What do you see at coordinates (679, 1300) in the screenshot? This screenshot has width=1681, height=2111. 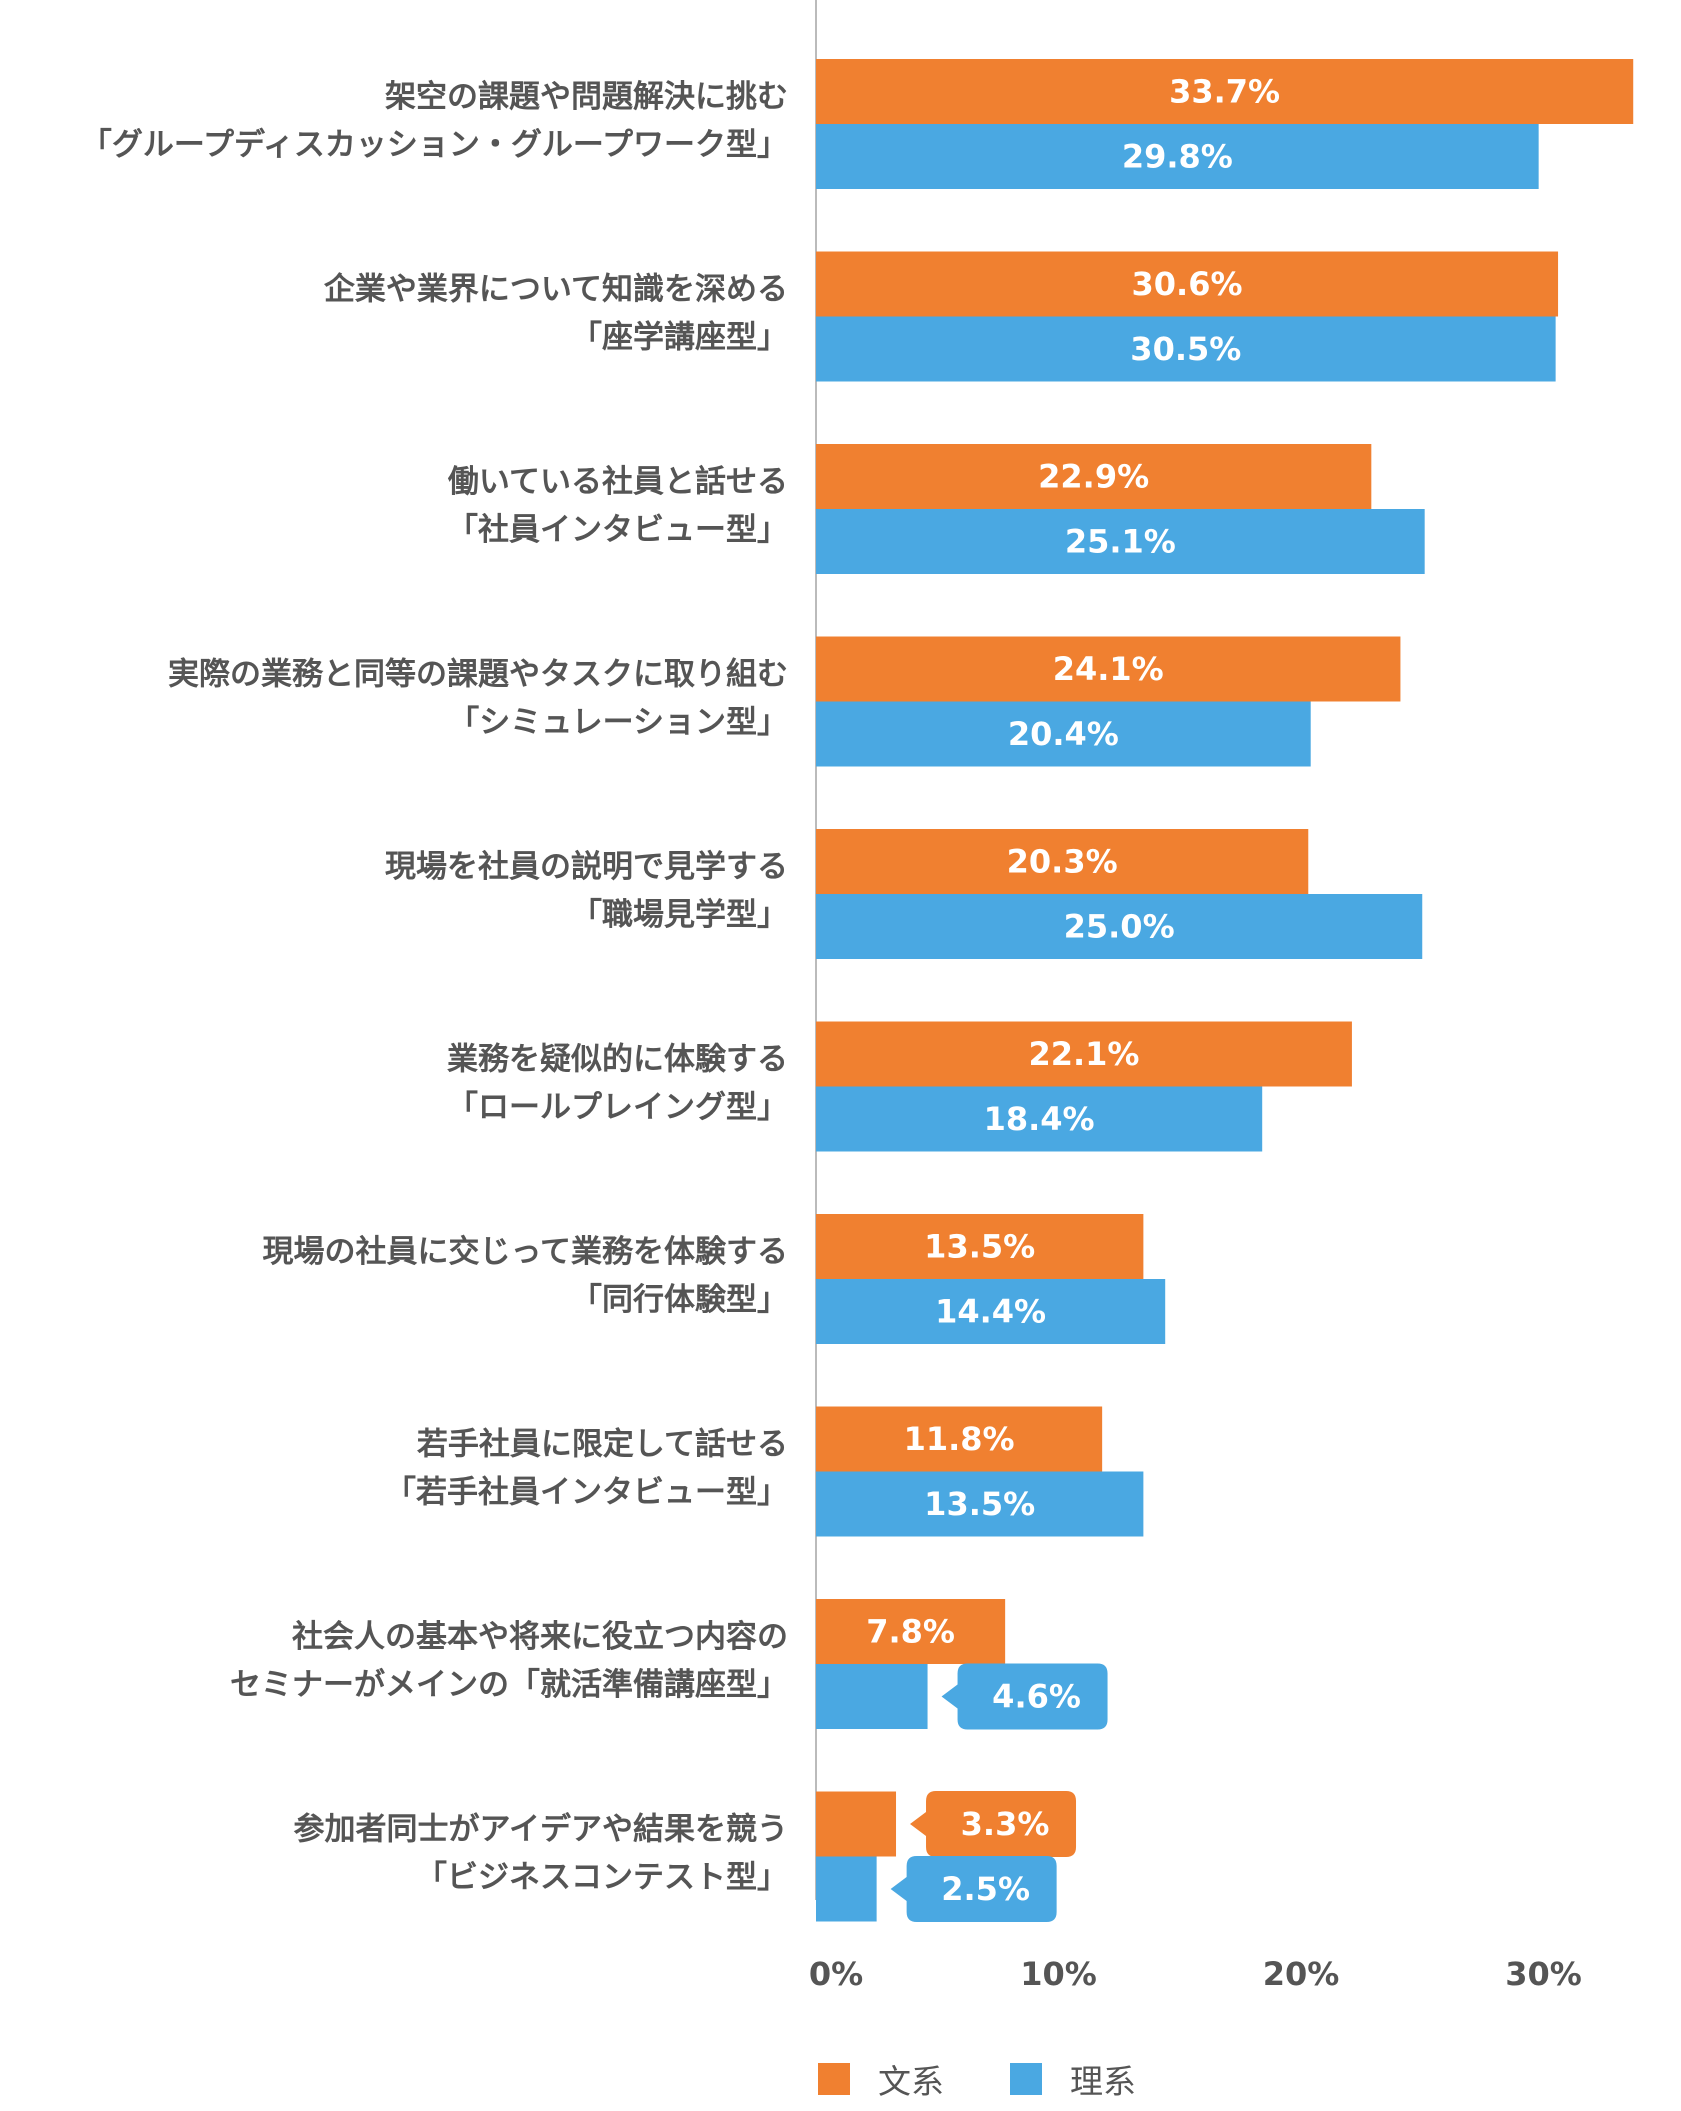 I see `category-label: 「同行体験型」` at bounding box center [679, 1300].